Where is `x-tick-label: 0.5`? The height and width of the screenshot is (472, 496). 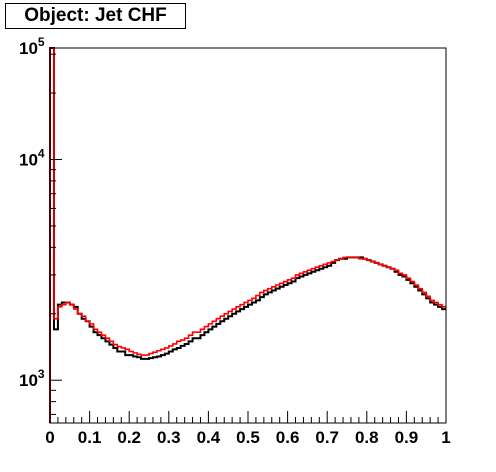 x-tick-label: 0.5 is located at coordinates (248, 437).